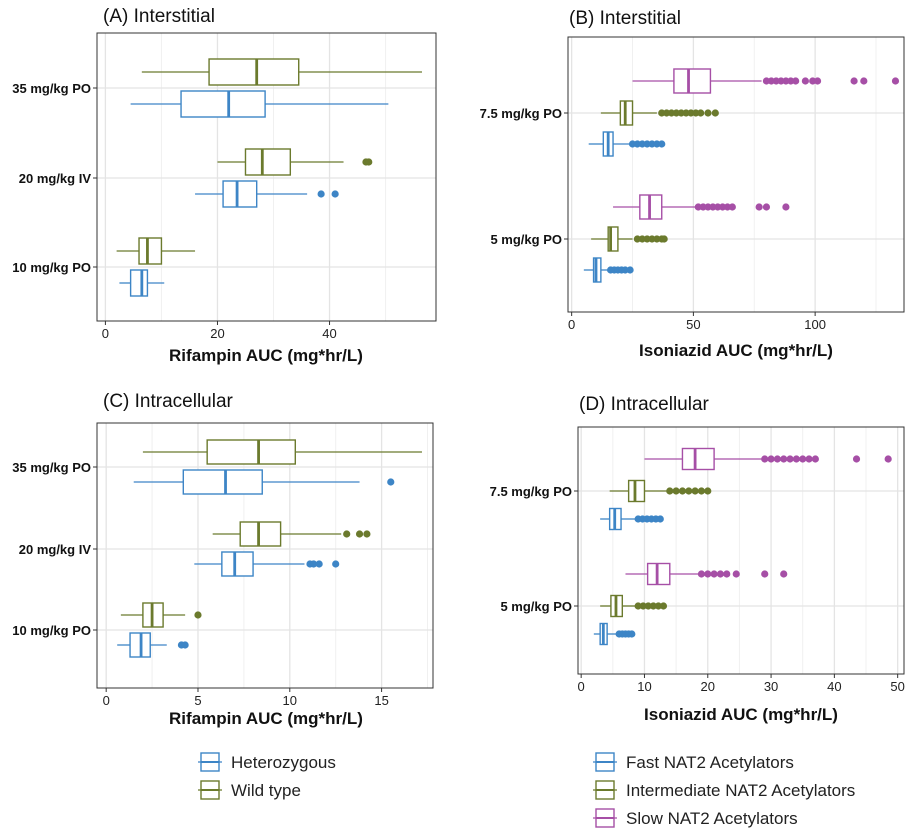  Describe the element at coordinates (51, 267) in the screenshot. I see `y-tick-label: 10 mg/kg PO` at that location.